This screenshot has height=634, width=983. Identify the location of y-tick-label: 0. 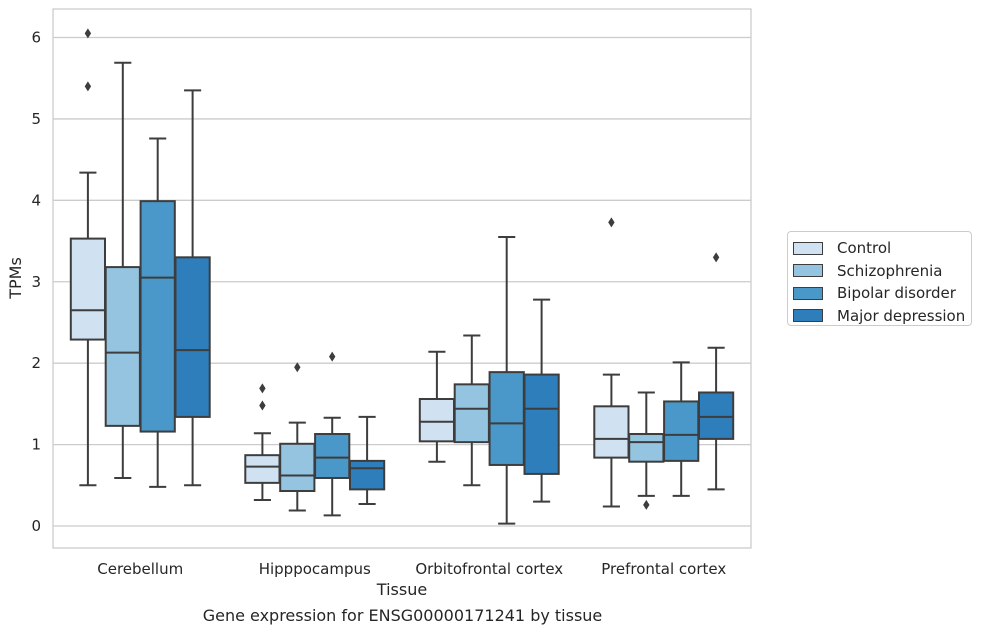
(36, 526).